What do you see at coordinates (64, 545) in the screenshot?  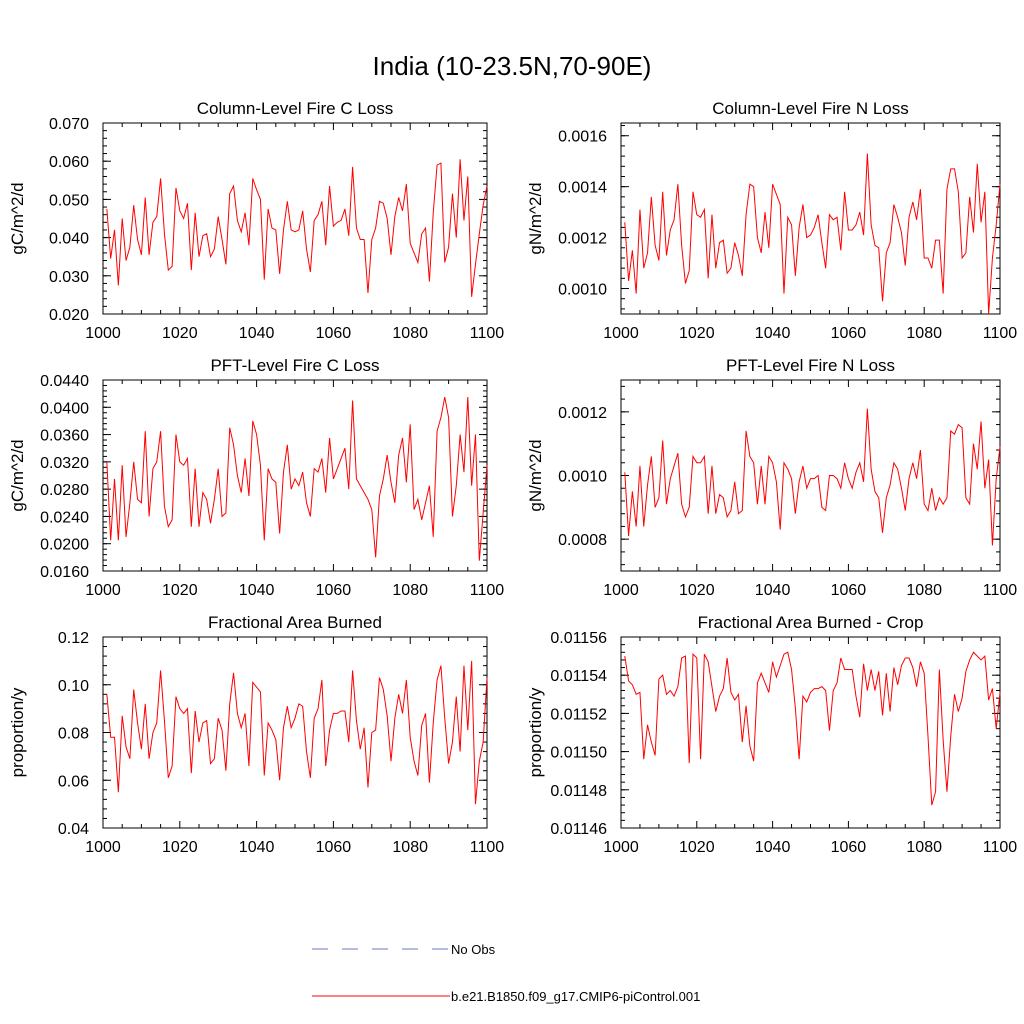 I see `y-tick-label: 0.0200` at bounding box center [64, 545].